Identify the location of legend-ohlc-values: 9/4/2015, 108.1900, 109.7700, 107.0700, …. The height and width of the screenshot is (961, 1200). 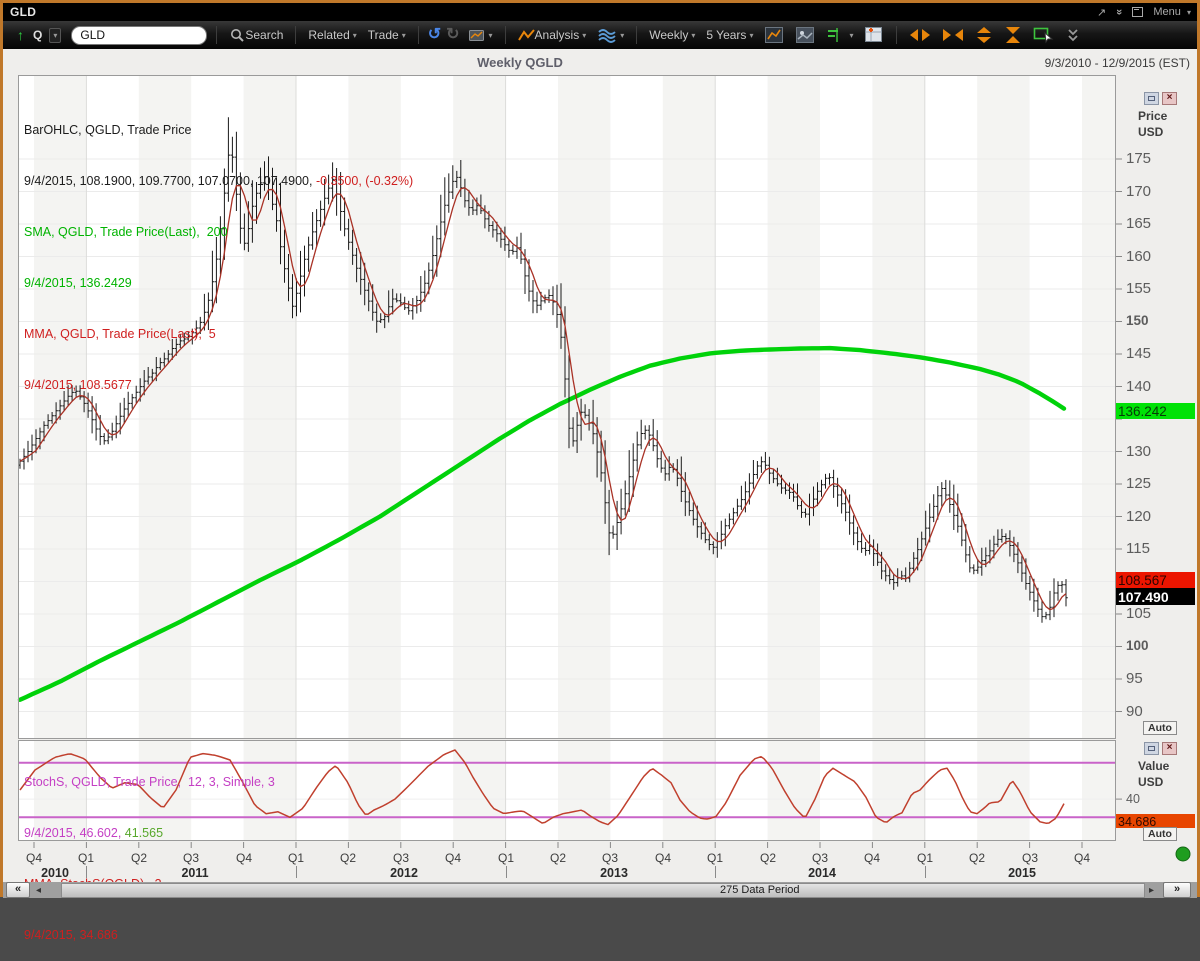
(219, 181).